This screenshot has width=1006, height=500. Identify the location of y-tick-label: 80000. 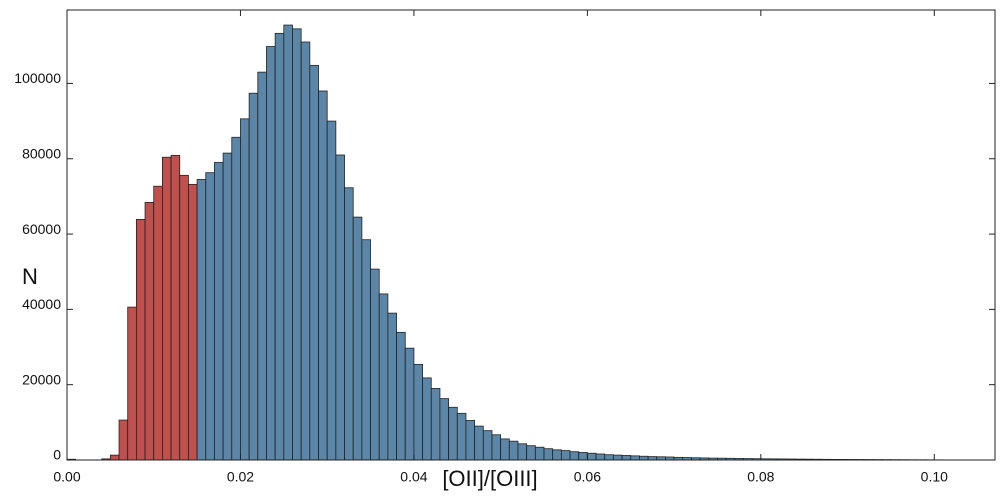
(41, 153).